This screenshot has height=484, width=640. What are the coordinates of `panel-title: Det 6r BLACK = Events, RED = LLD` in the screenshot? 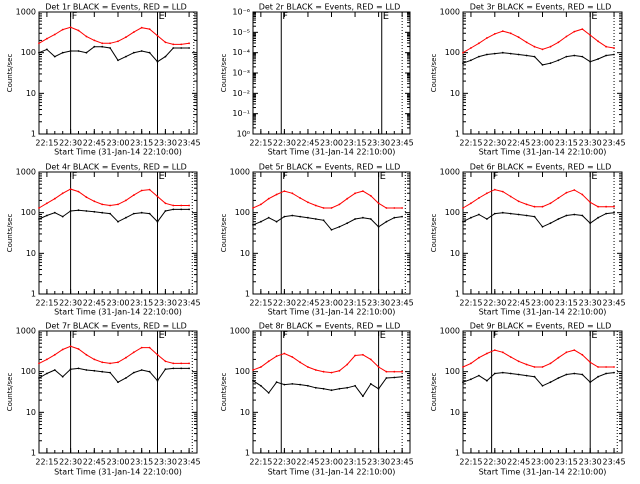 It's located at (541, 167).